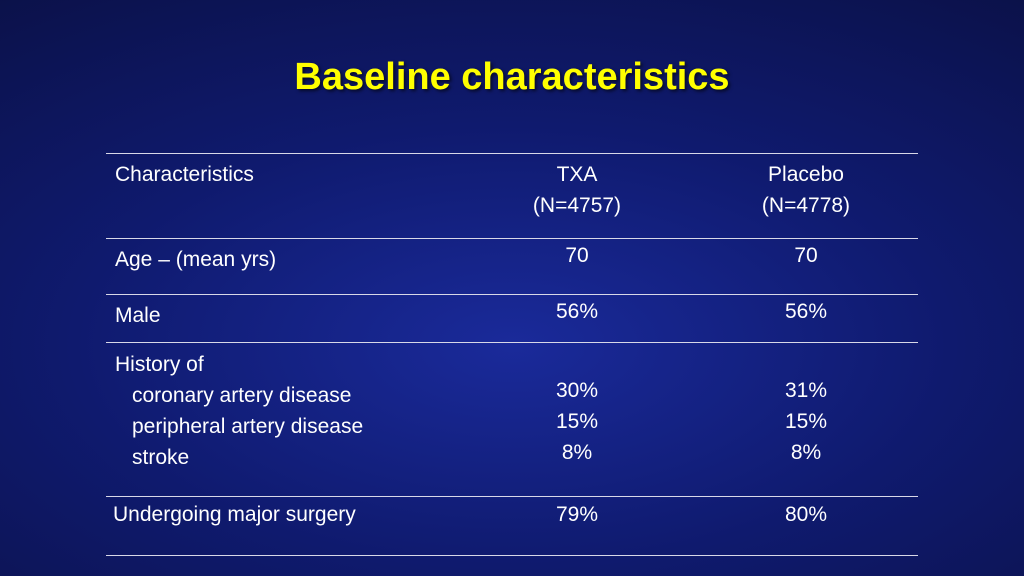  Describe the element at coordinates (512, 342) in the screenshot. I see `table-rule-male` at that location.